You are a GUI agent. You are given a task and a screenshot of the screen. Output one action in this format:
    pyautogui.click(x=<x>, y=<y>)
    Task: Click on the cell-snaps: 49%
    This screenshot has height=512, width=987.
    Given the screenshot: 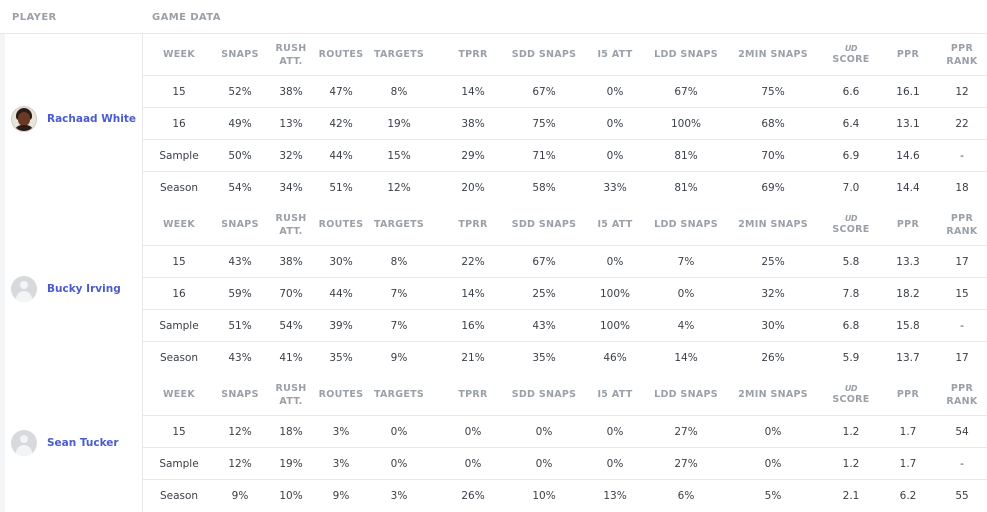 What is the action you would take?
    pyautogui.click(x=240, y=123)
    